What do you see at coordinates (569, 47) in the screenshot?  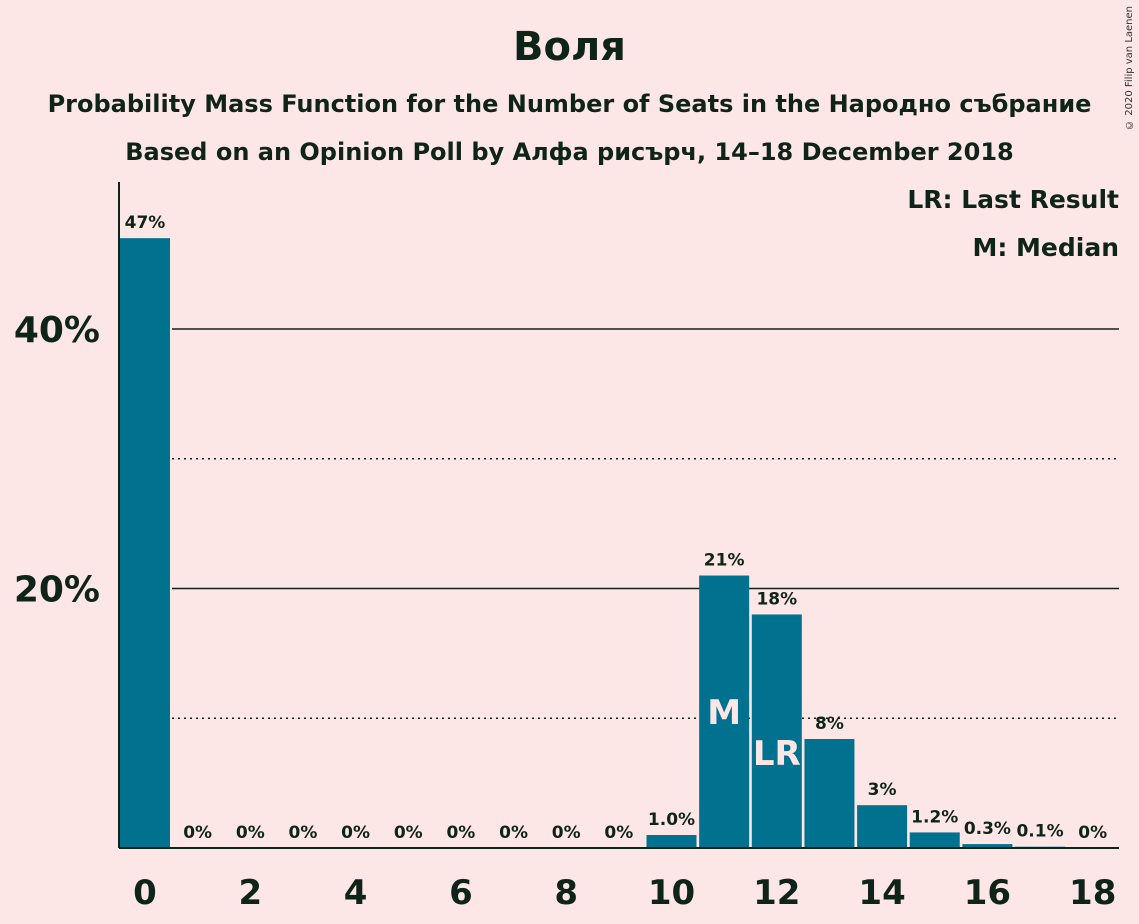 I see `chart-title: Воля` at bounding box center [569, 47].